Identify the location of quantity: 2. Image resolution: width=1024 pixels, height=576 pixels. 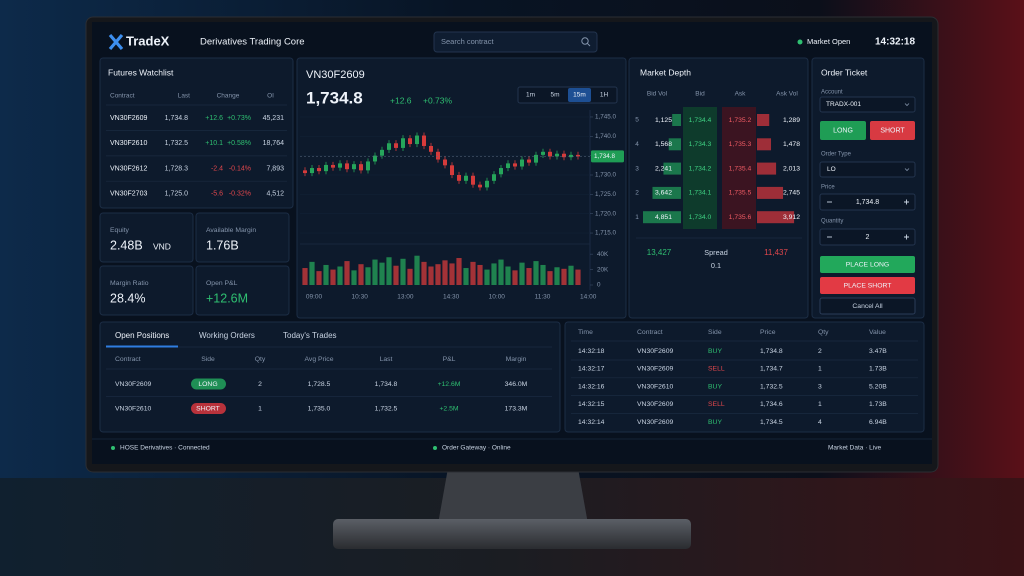
(820, 351).